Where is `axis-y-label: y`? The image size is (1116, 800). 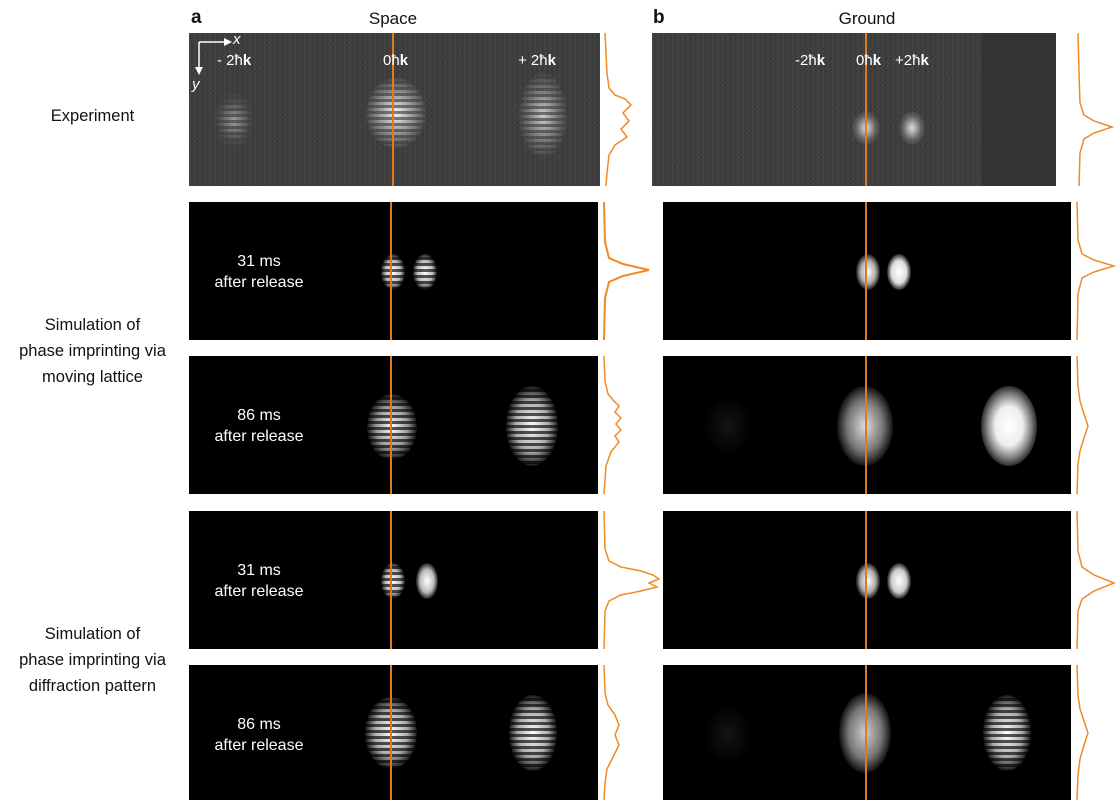 axis-y-label: y is located at coordinates (196, 84).